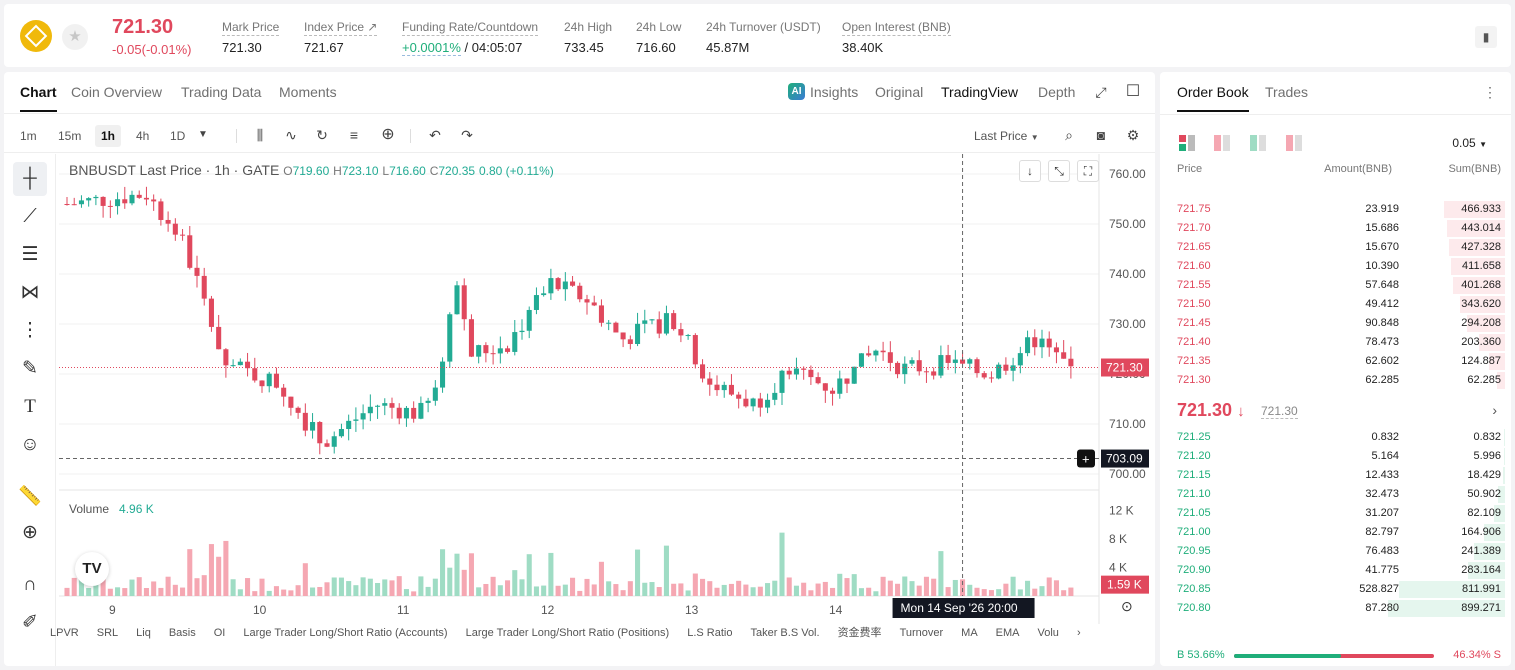  Describe the element at coordinates (1335, 456) in the screenshot. I see `bid-row: 721.20 5.164 5.996` at that location.